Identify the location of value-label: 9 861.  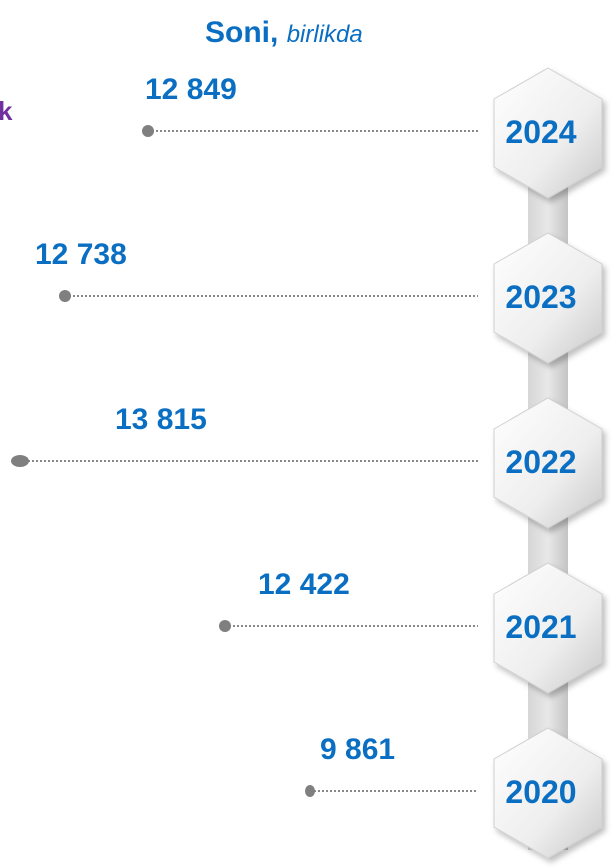
(357, 749).